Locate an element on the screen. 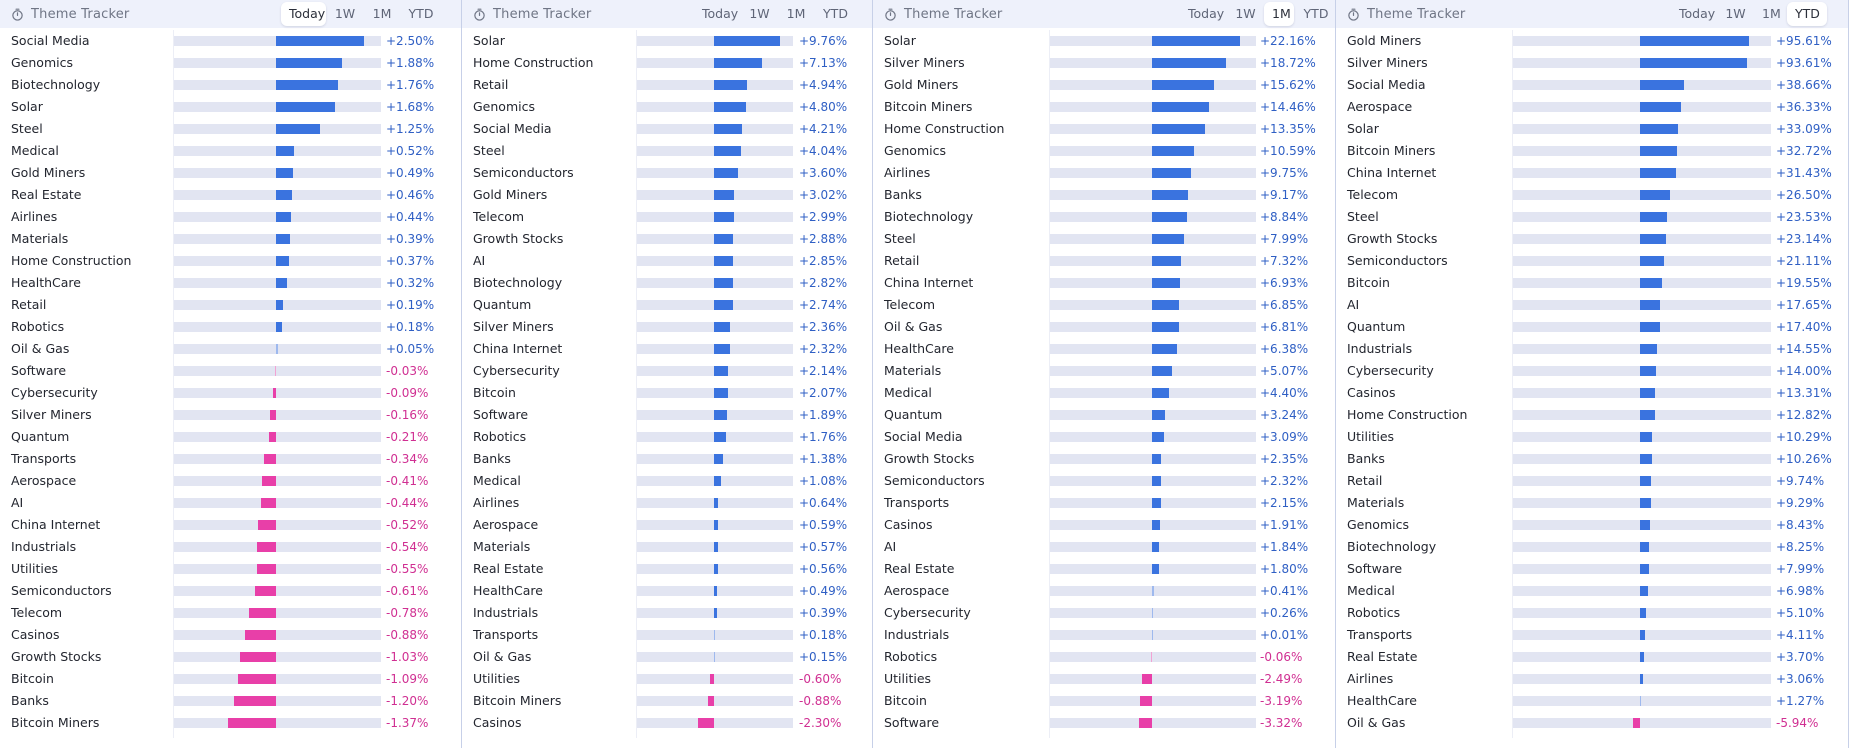 The height and width of the screenshot is (748, 1849). theme-row: Quantum +17.40% is located at coordinates (1592, 327).